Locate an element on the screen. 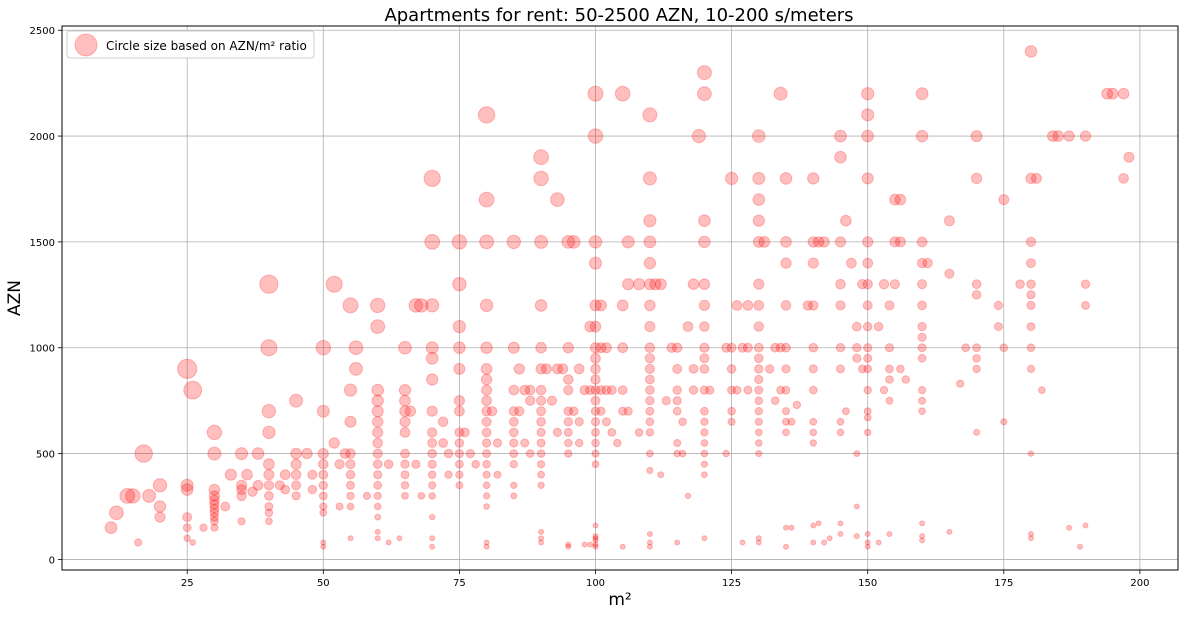 Image resolution: width=1188 pixels, height=621 pixels. x-tick-label: 50 is located at coordinates (323, 583).